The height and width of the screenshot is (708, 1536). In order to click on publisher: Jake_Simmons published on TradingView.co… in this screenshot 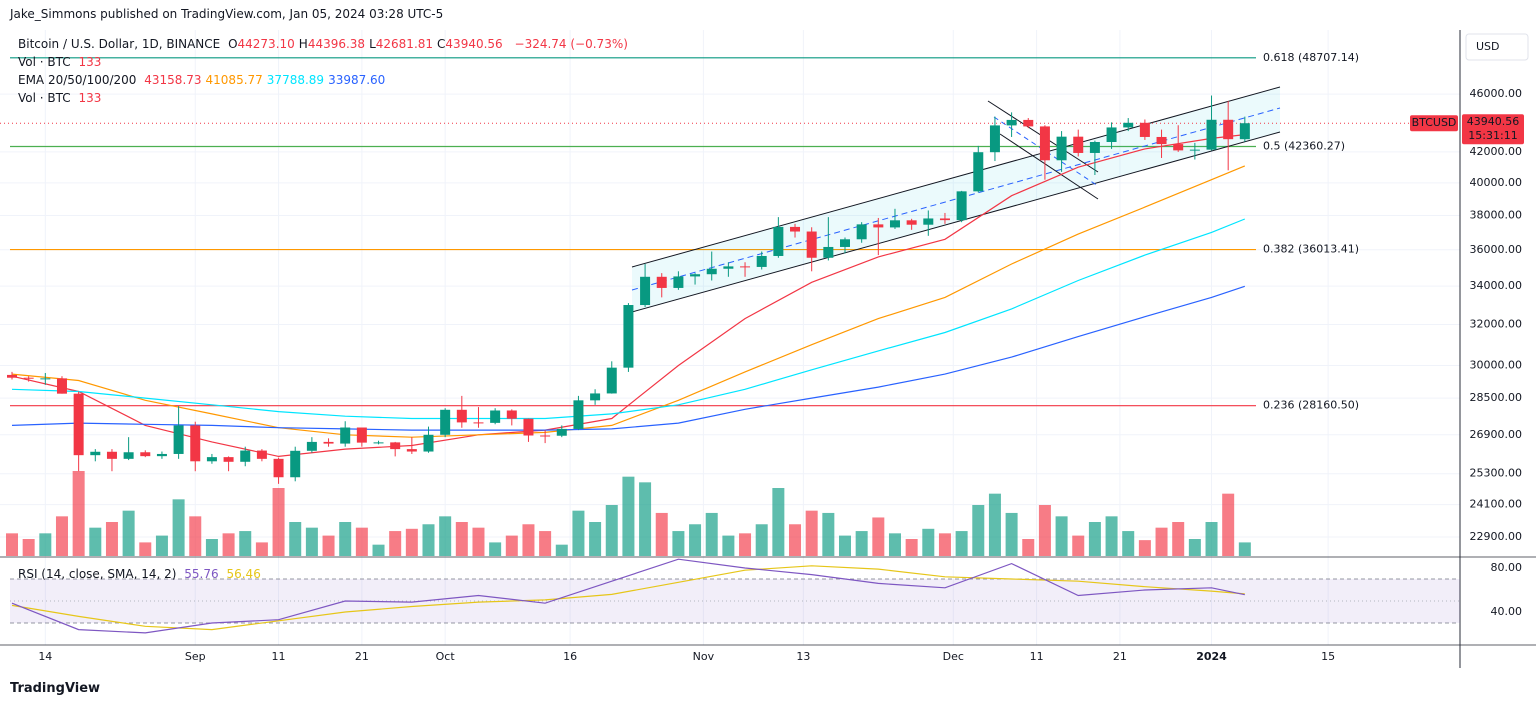, I will do `click(227, 14)`.